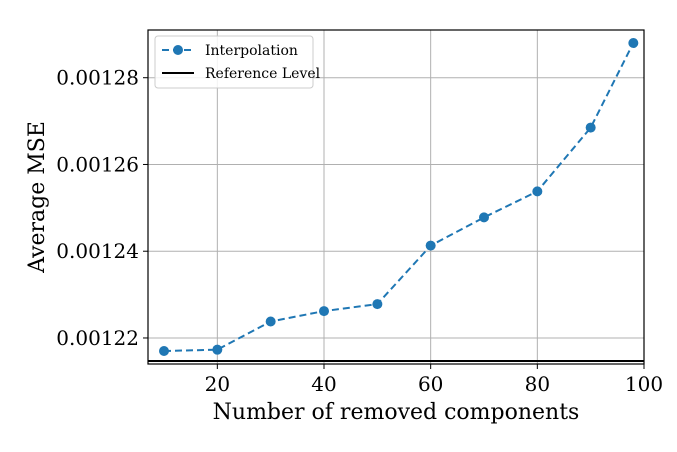  What do you see at coordinates (178, 50) in the screenshot?
I see `legend-interpolation-marker` at bounding box center [178, 50].